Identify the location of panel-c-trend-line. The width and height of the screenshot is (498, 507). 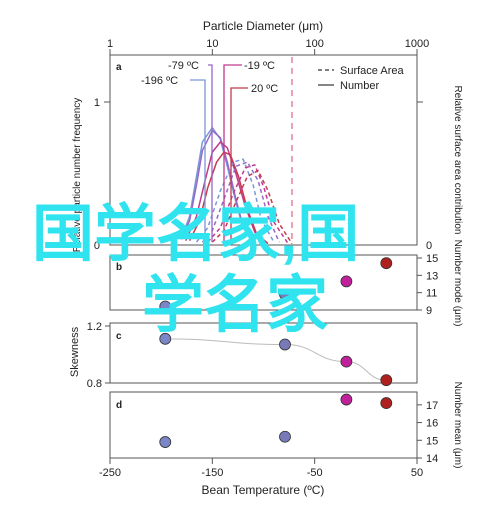
(276, 359).